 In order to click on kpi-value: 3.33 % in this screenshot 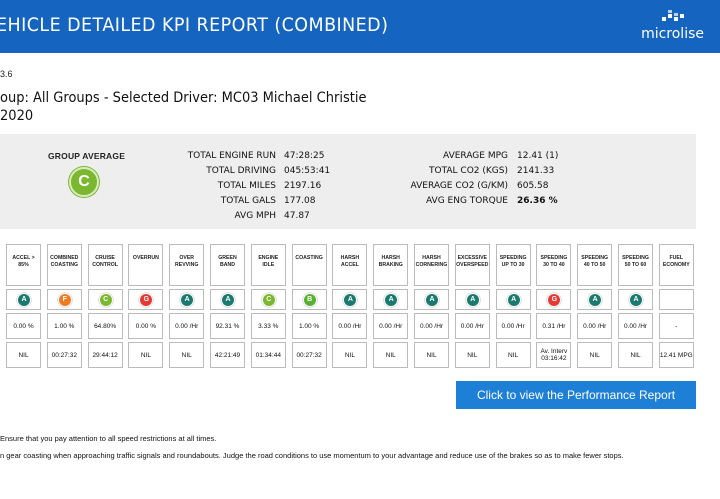, I will do `click(268, 326)`.